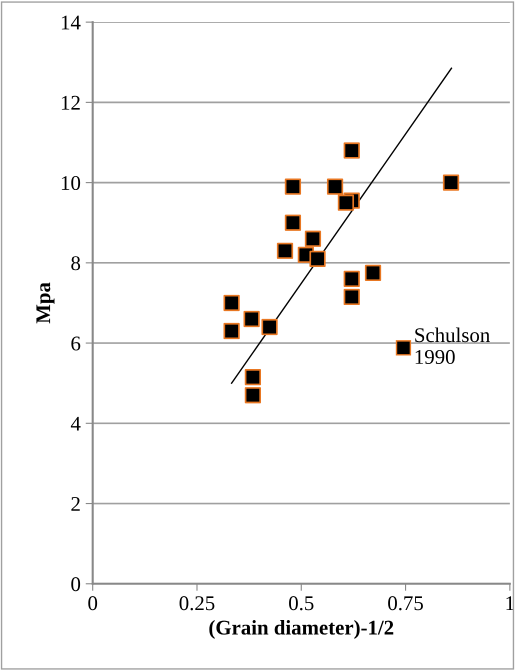 Image resolution: width=515 pixels, height=671 pixels. What do you see at coordinates (93, 603) in the screenshot?
I see `x-tick-label: 0` at bounding box center [93, 603].